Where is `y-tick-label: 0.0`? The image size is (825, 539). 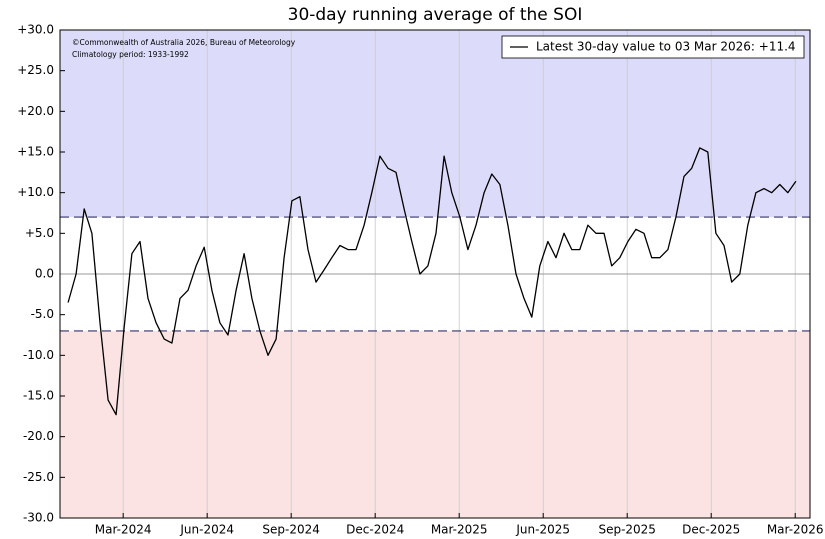
y-tick-label: 0.0 is located at coordinates (44, 274).